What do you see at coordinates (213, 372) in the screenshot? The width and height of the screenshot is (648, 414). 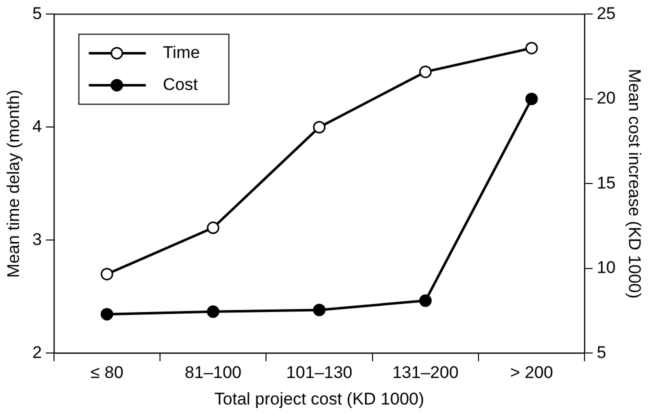 I see `x-tick-label: 81–100` at bounding box center [213, 372].